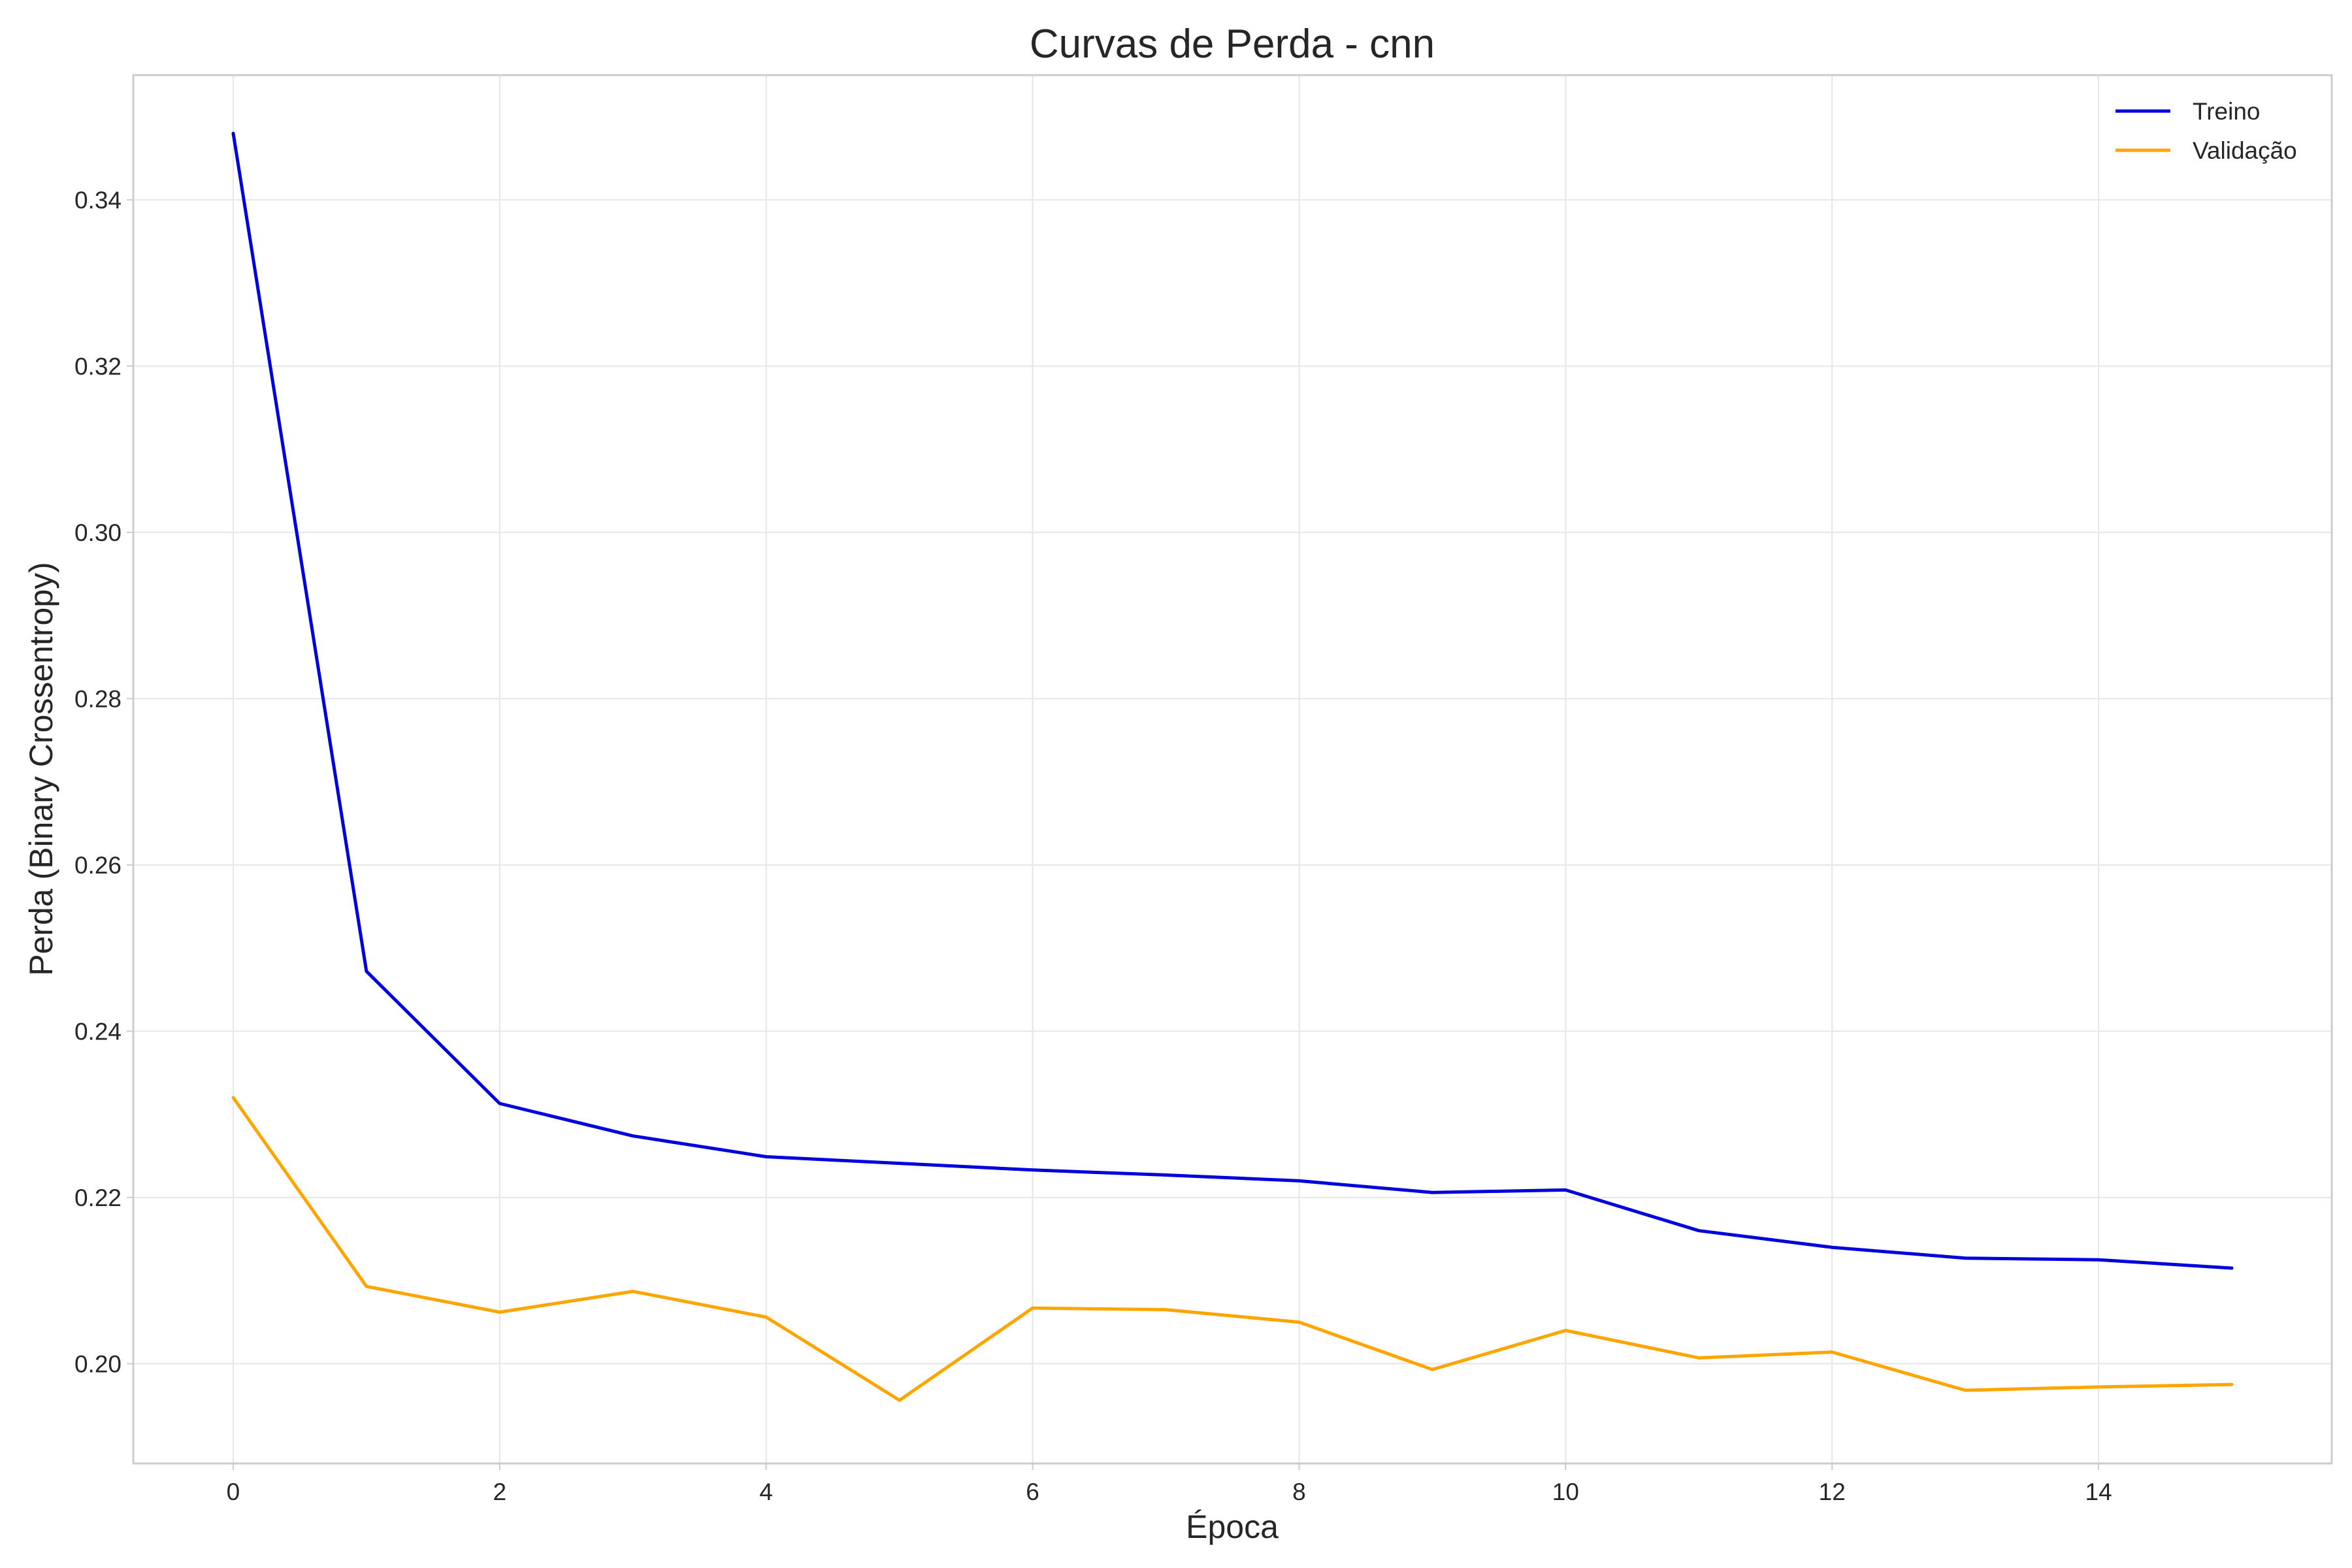 The height and width of the screenshot is (1568, 2352). I want to click on chart-title: Curvas de Perda - cnn, so click(1232, 44).